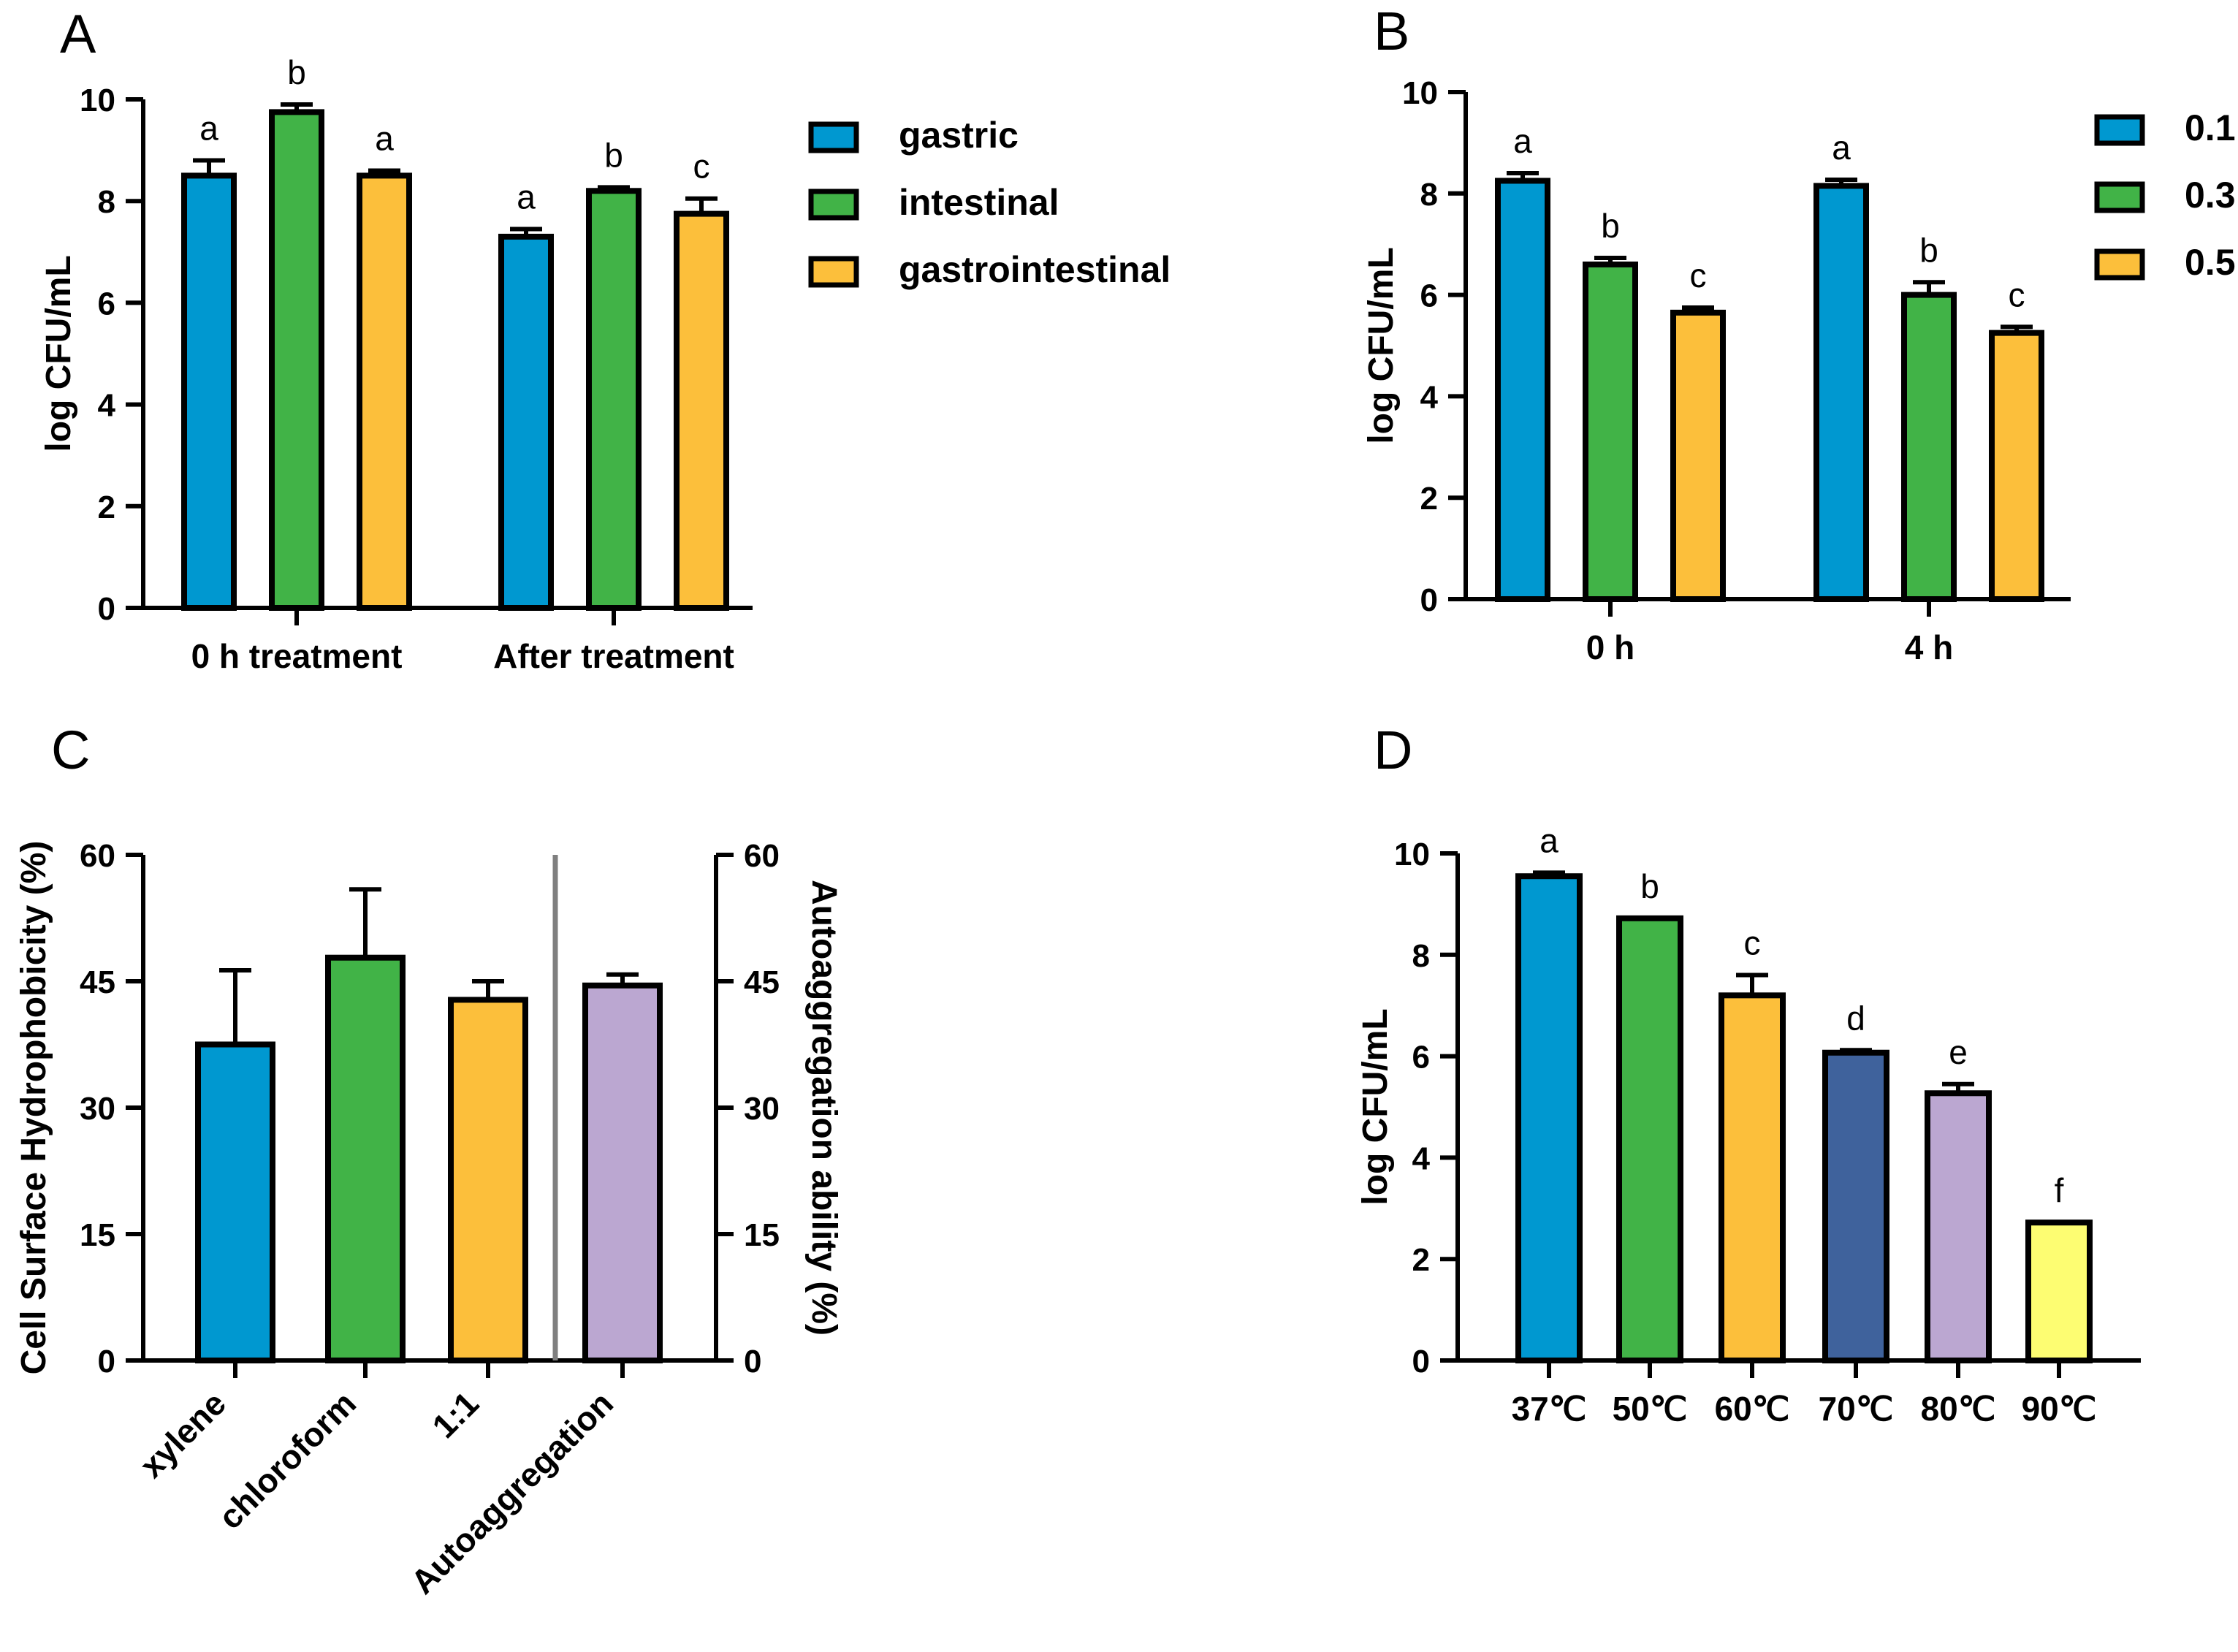 This screenshot has height=1652, width=2238. What do you see at coordinates (2119, 197) in the screenshot?
I see `panel-b-legend-swatch` at bounding box center [2119, 197].